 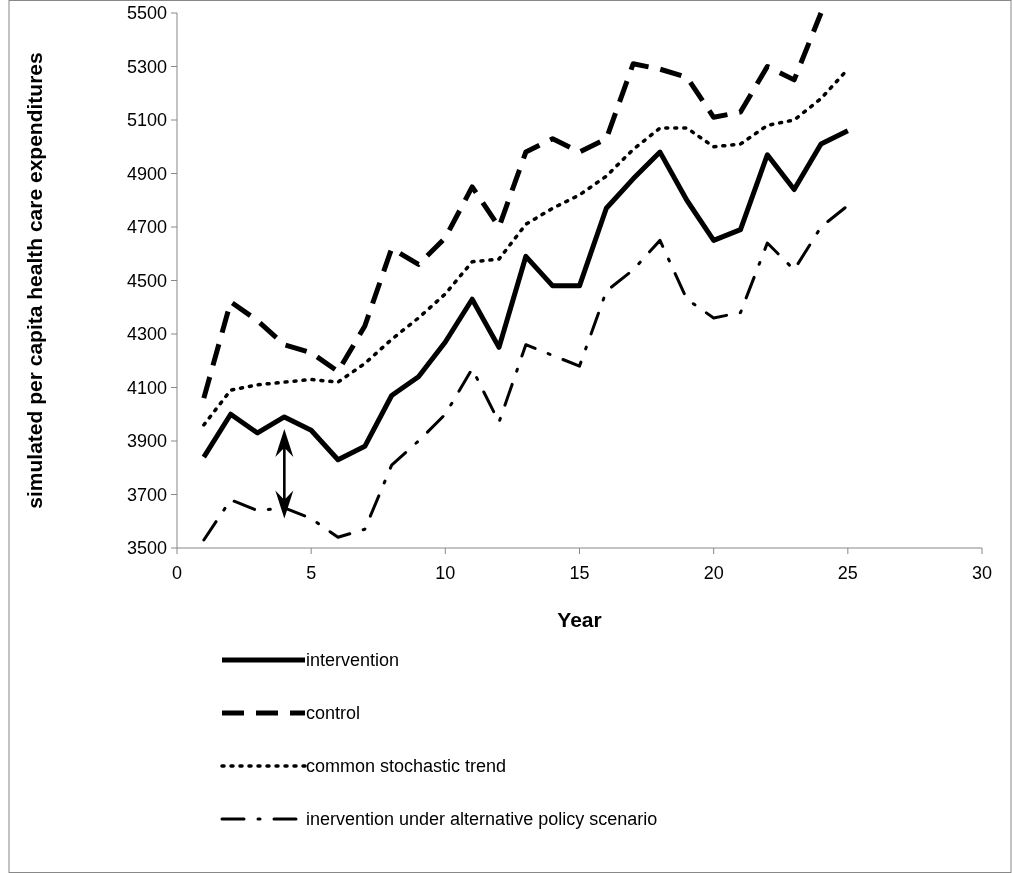 What do you see at coordinates (146, 280) in the screenshot?
I see `y-tick-label: 4500` at bounding box center [146, 280].